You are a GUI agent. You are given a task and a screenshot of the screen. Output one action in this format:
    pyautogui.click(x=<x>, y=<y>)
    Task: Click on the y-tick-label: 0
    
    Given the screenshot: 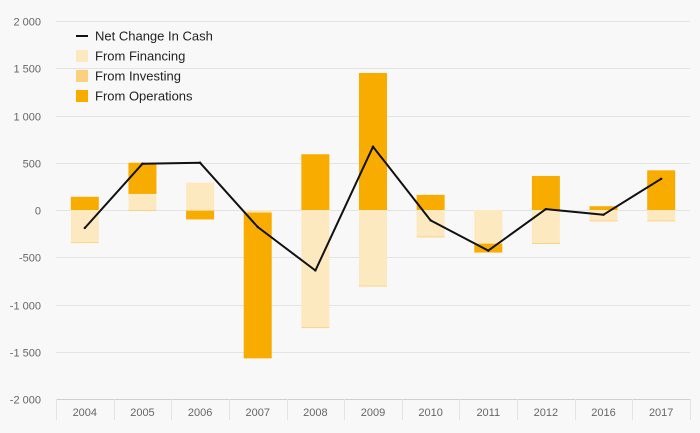 What is the action you would take?
    pyautogui.click(x=38, y=212)
    